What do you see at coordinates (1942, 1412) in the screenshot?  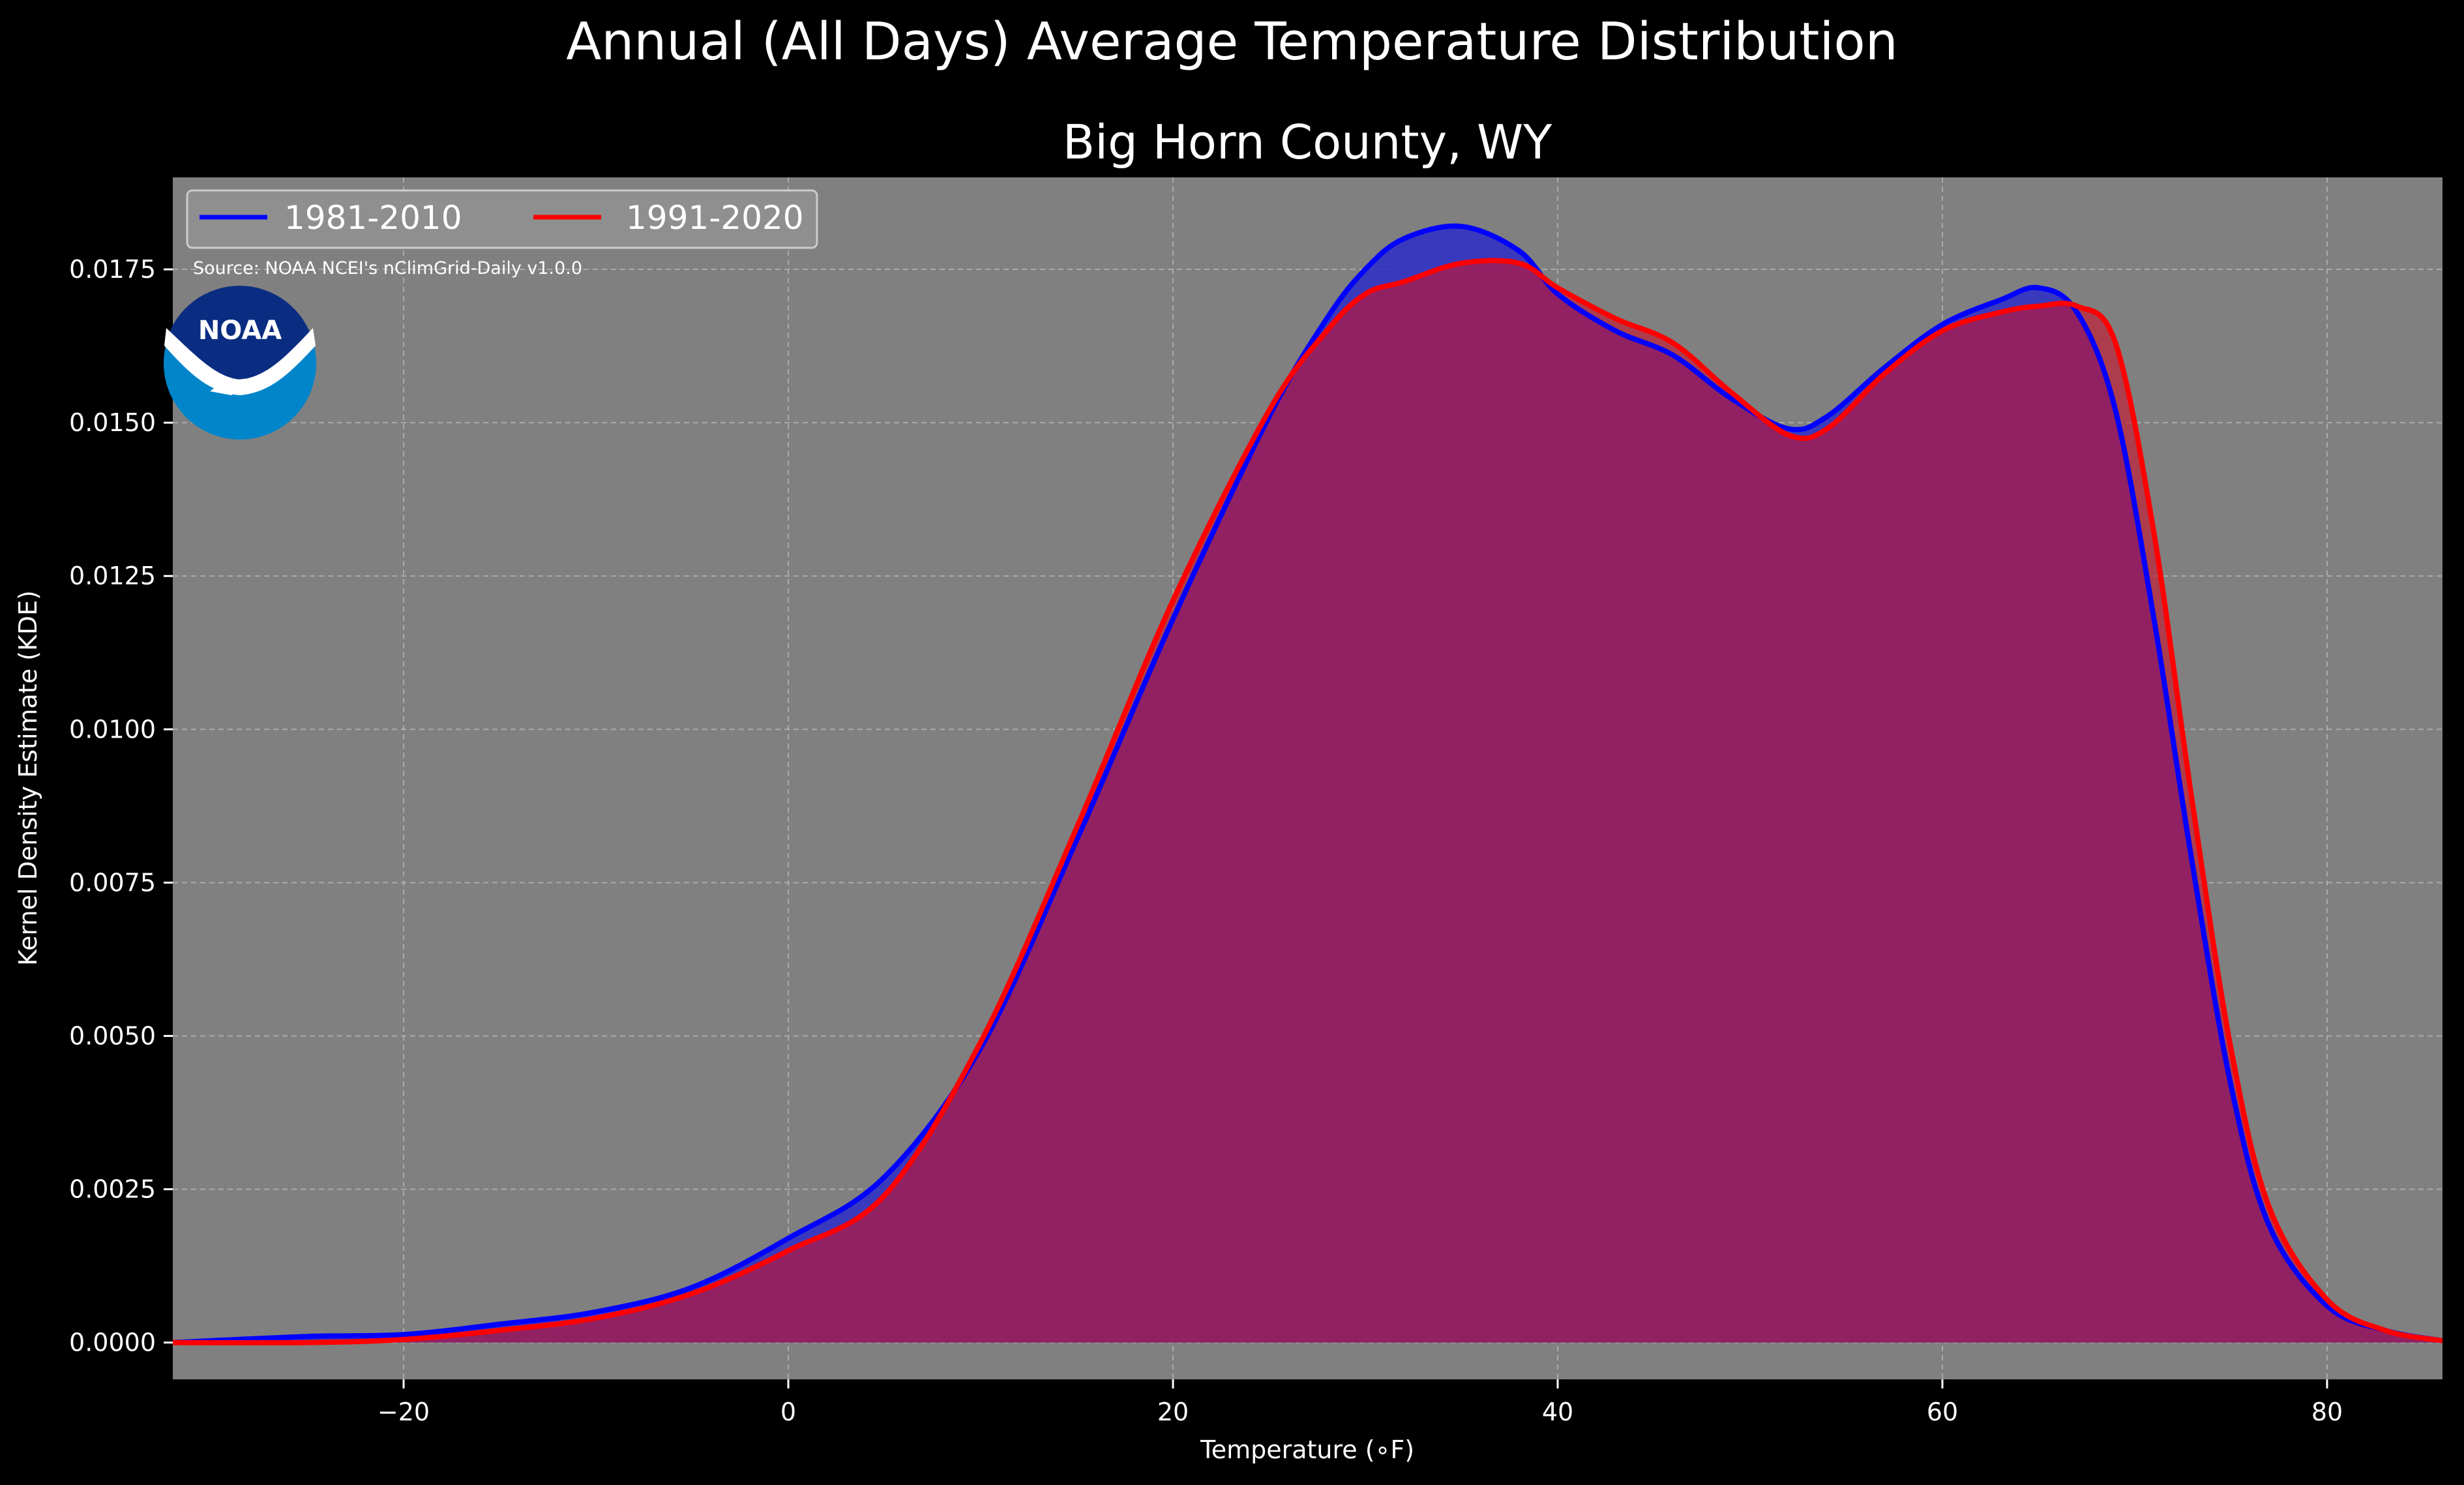 I see `x-tick-label: 60` at bounding box center [1942, 1412].